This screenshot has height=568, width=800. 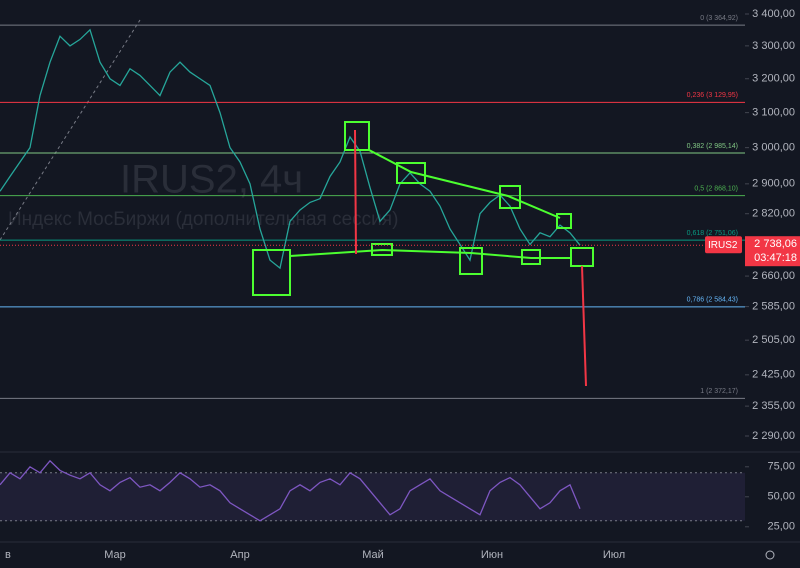 I want to click on fib-label: 1 (2 372,17), so click(x=719, y=391).